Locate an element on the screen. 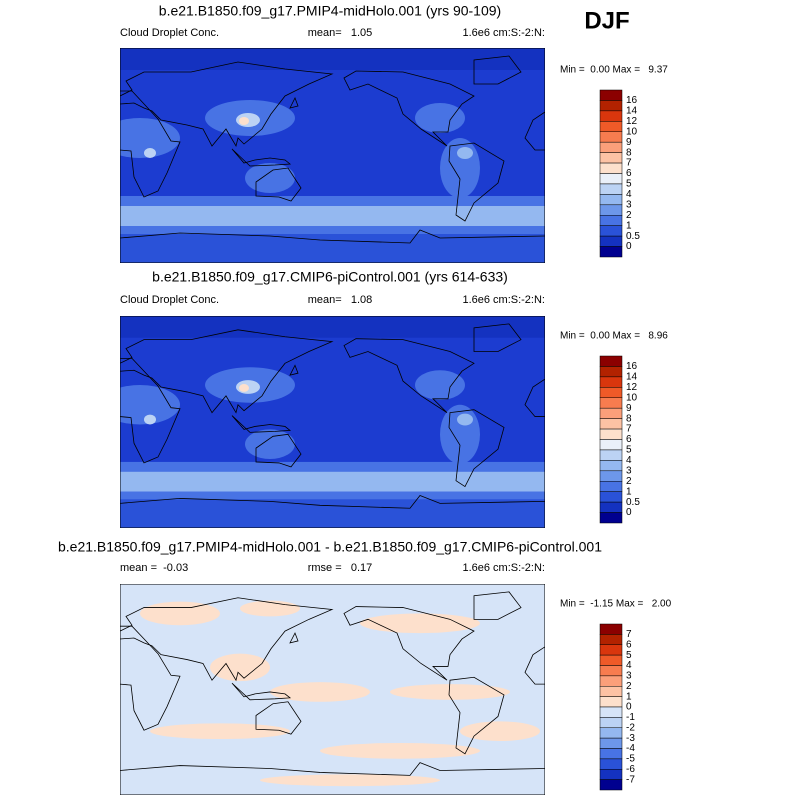 Image resolution: width=800 pixels, height=805 pixels. colorbar-label: 5 is located at coordinates (629, 184).